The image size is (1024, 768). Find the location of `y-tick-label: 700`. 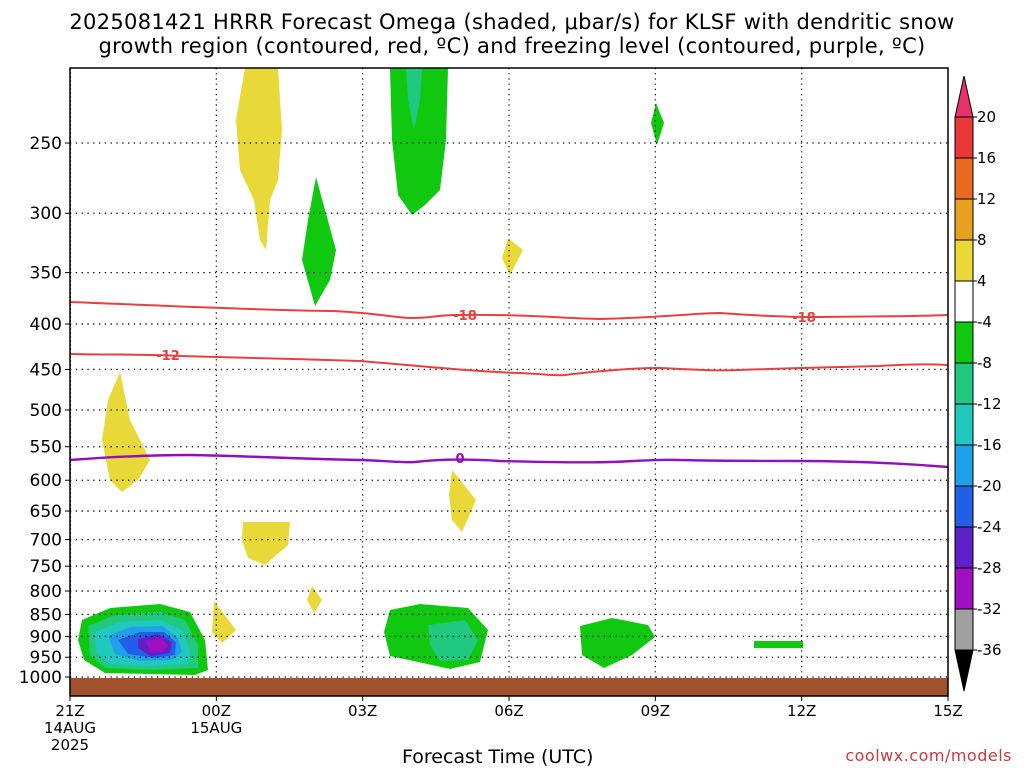

y-tick-label: 700 is located at coordinates (46, 541).